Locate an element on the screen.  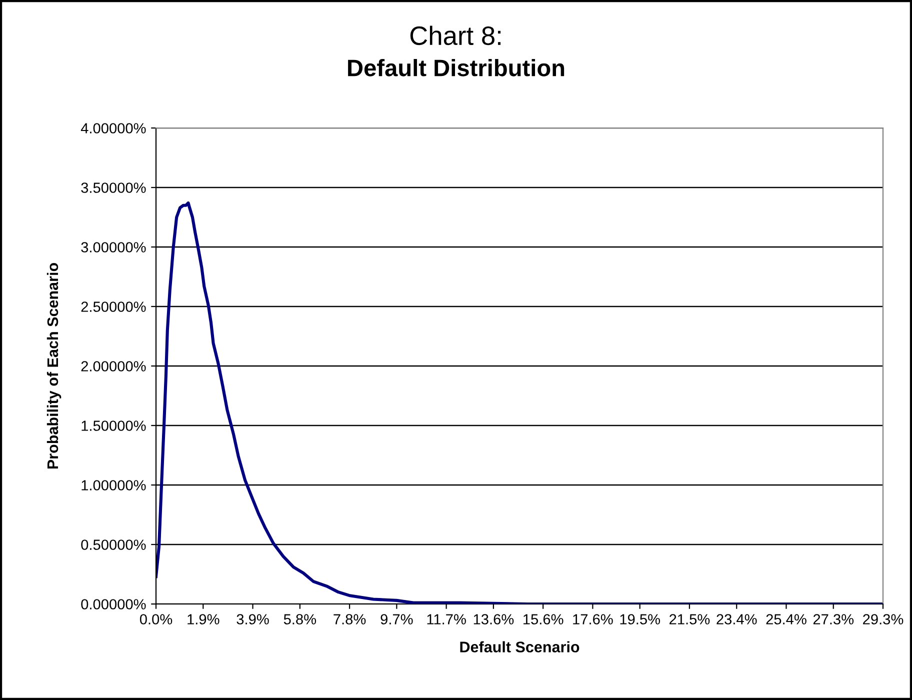
x-tick-label: 5.8% is located at coordinates (300, 619).